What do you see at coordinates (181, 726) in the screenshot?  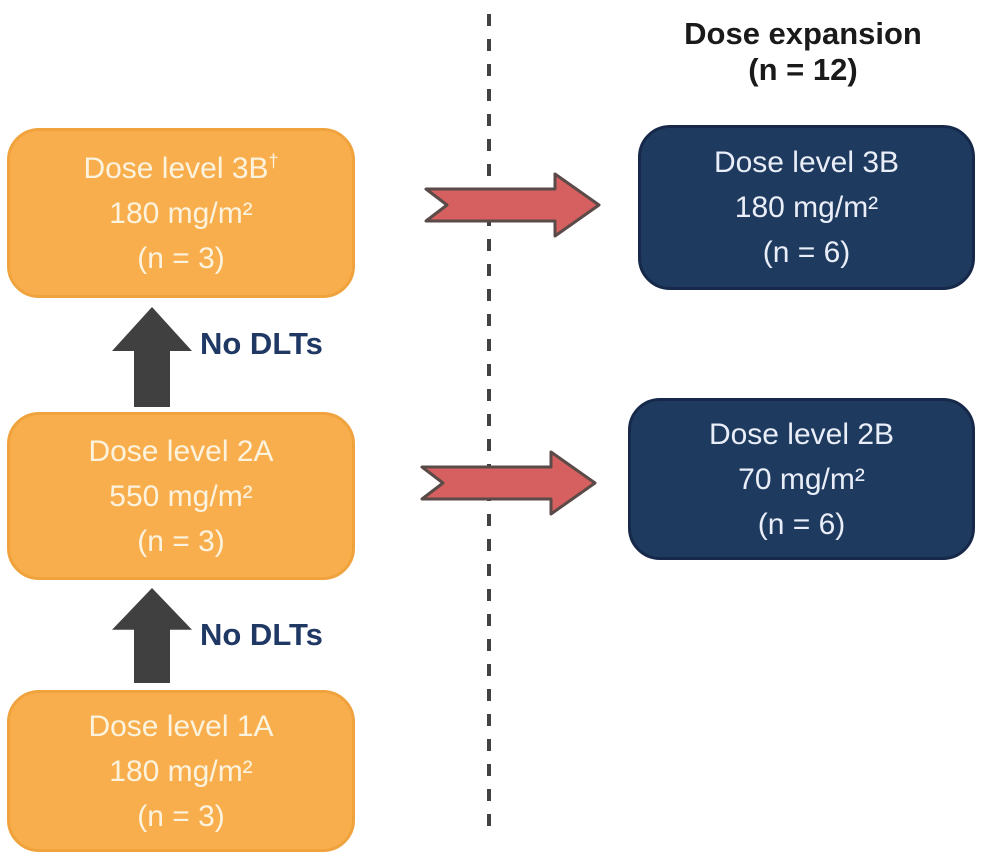 I see `escalation-box-1a-title: Dose level 1A` at bounding box center [181, 726].